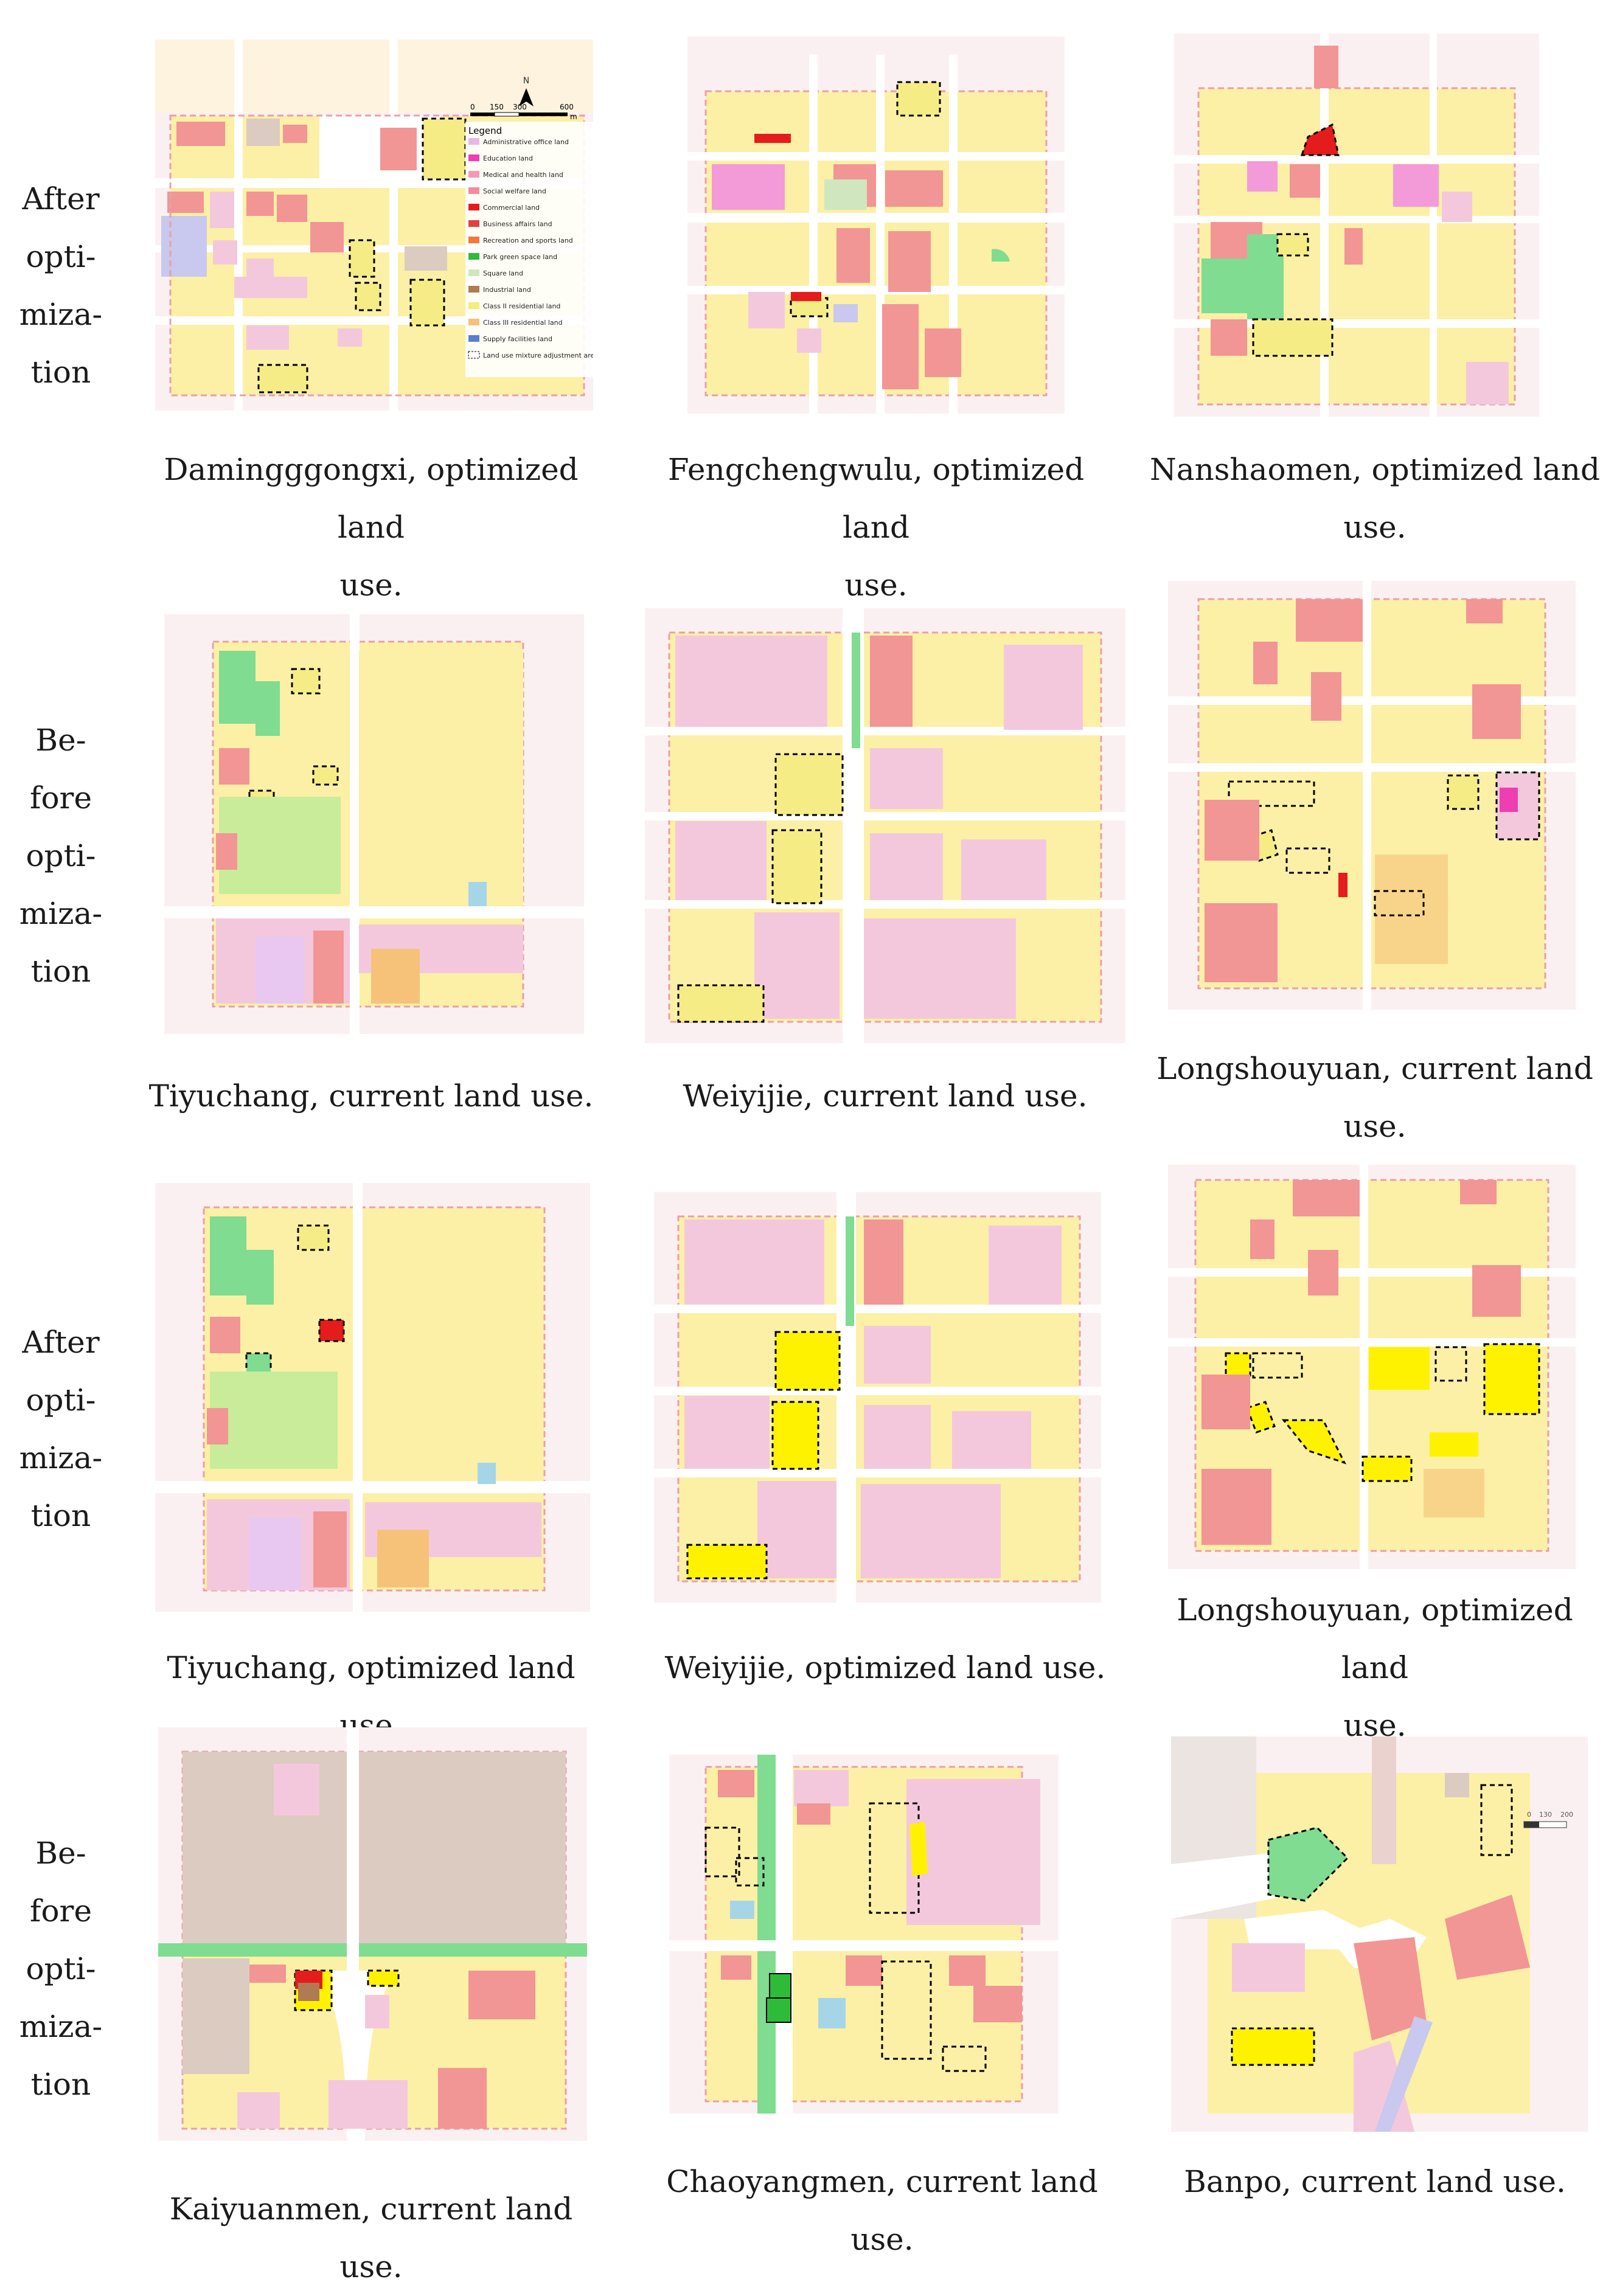  Describe the element at coordinates (1375, 1638) in the screenshot. I see `caption-line: Longshouyuan, optimized land` at that location.